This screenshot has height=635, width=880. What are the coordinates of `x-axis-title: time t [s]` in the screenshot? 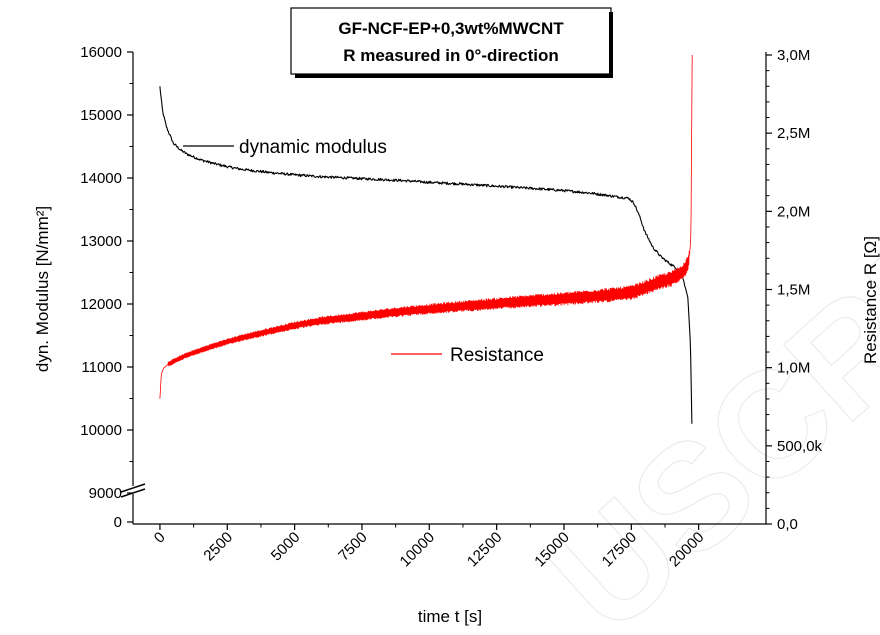 It's located at (450, 616).